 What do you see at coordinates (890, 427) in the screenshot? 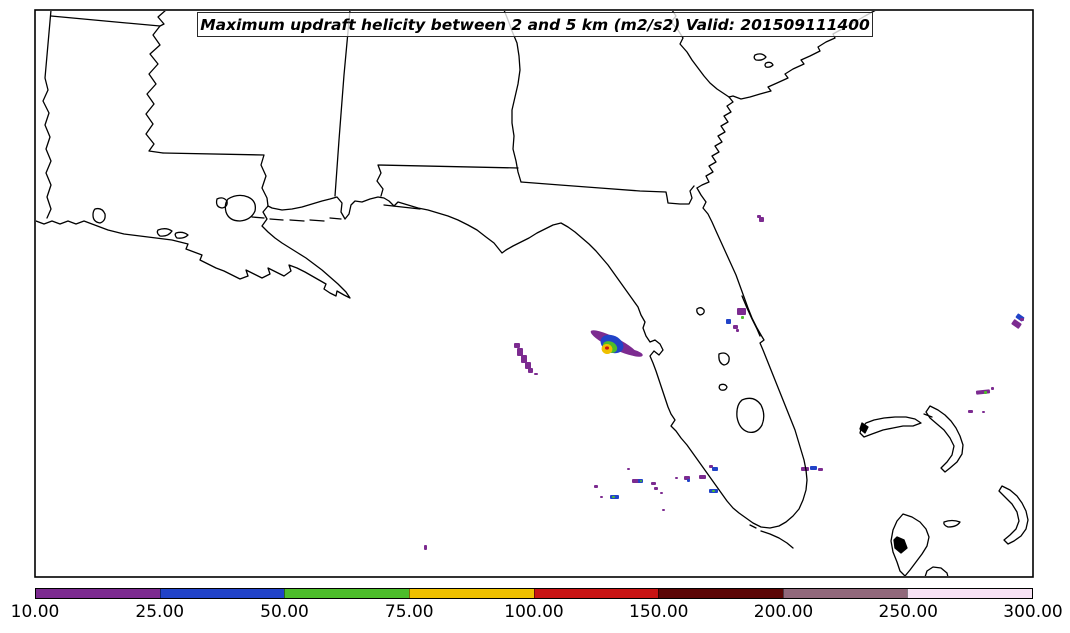
I see `island-grand-bahama` at bounding box center [890, 427].